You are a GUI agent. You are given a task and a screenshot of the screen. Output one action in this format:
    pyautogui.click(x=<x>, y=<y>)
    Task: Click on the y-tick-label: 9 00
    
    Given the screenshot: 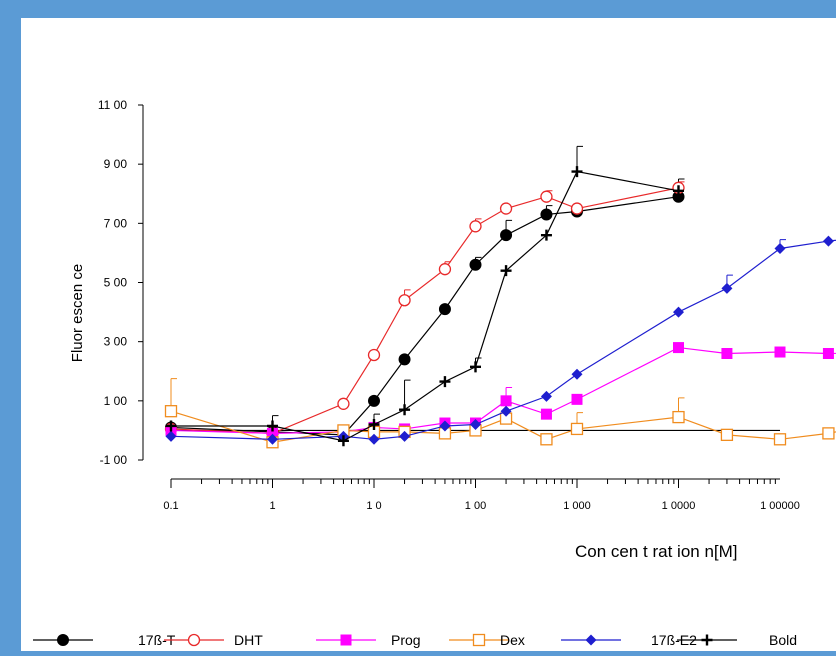 What is the action you would take?
    pyautogui.click(x=116, y=164)
    